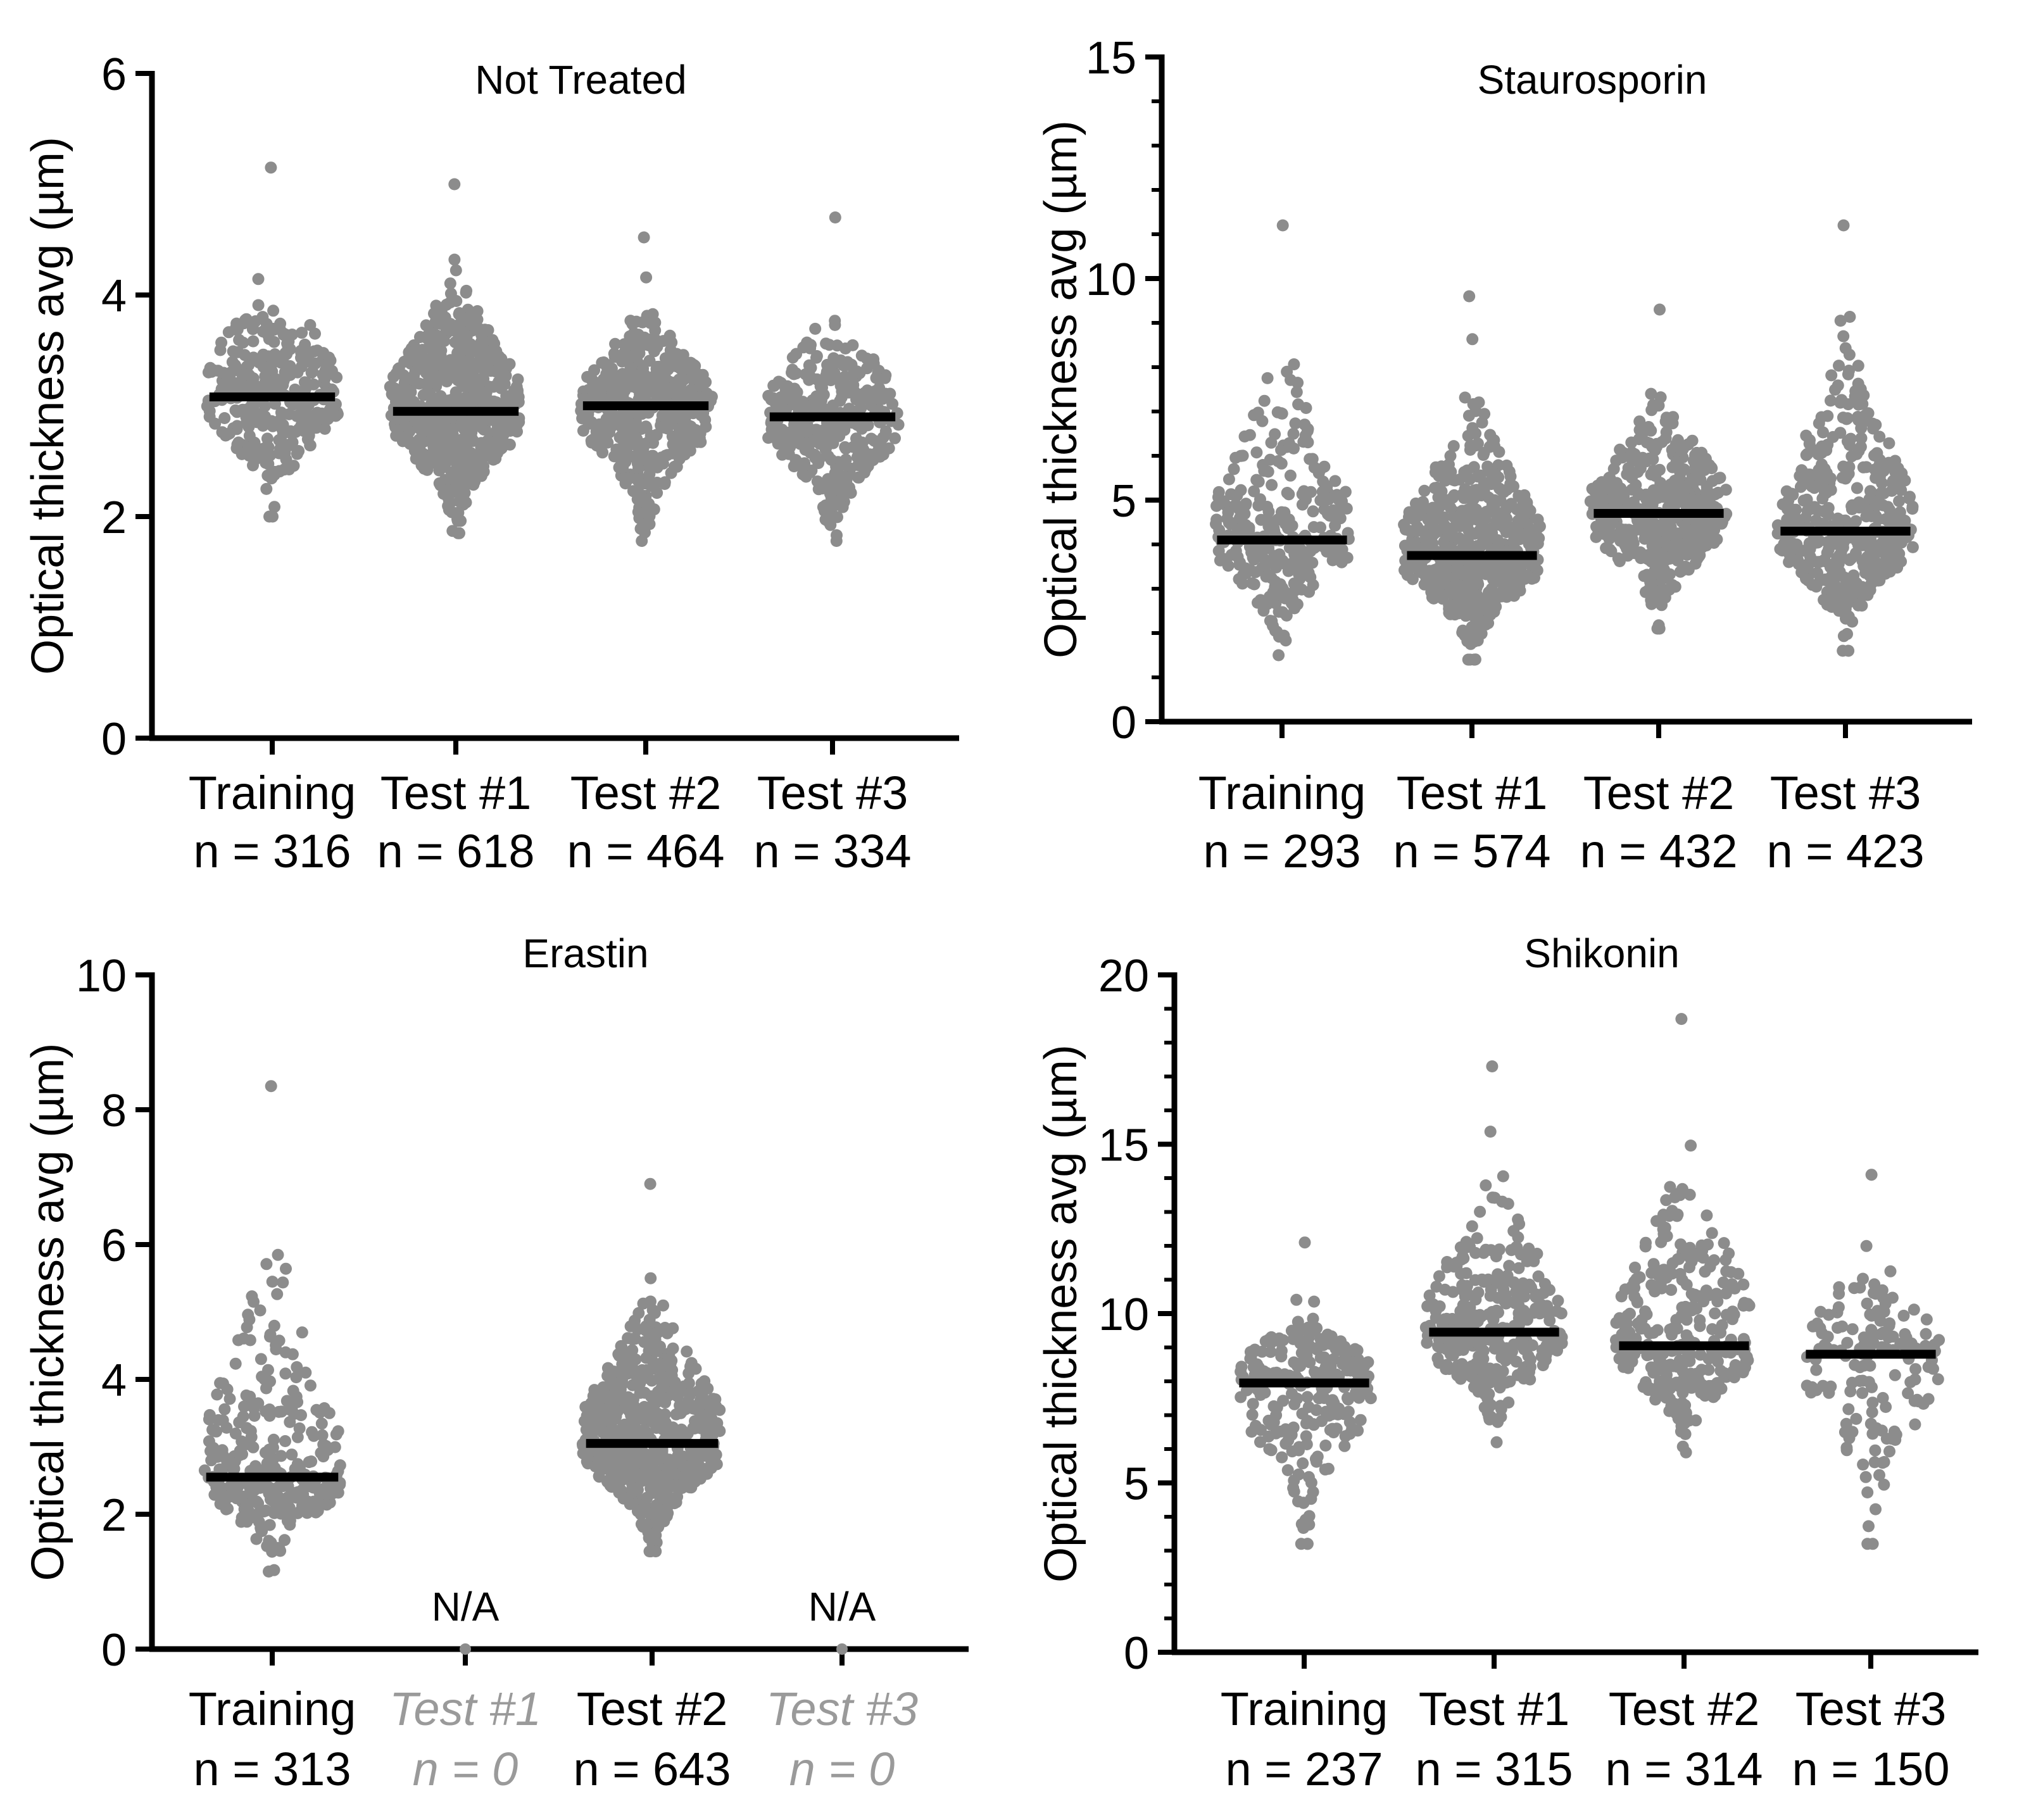  I want to click on y-tick-label: 4, so click(114, 296).